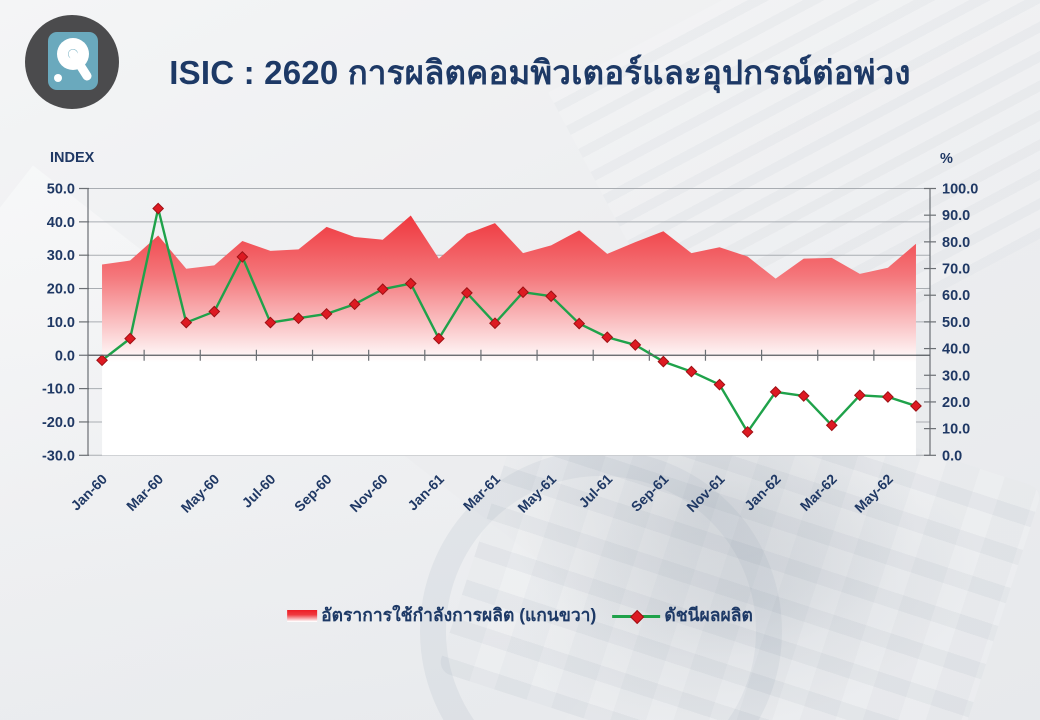 The height and width of the screenshot is (720, 1040). What do you see at coordinates (956, 270) in the screenshot?
I see `right-axis-tick-label: 70.0` at bounding box center [956, 270].